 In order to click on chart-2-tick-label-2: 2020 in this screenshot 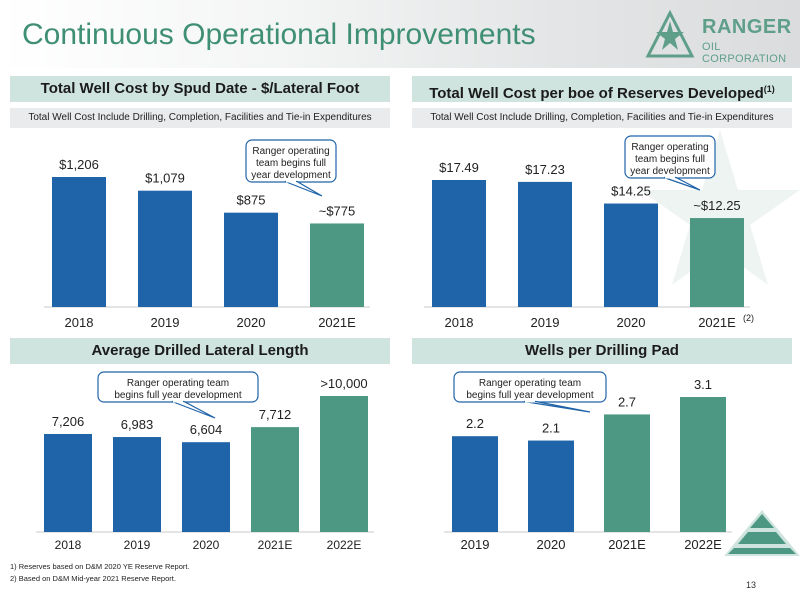, I will do `click(206, 545)`.